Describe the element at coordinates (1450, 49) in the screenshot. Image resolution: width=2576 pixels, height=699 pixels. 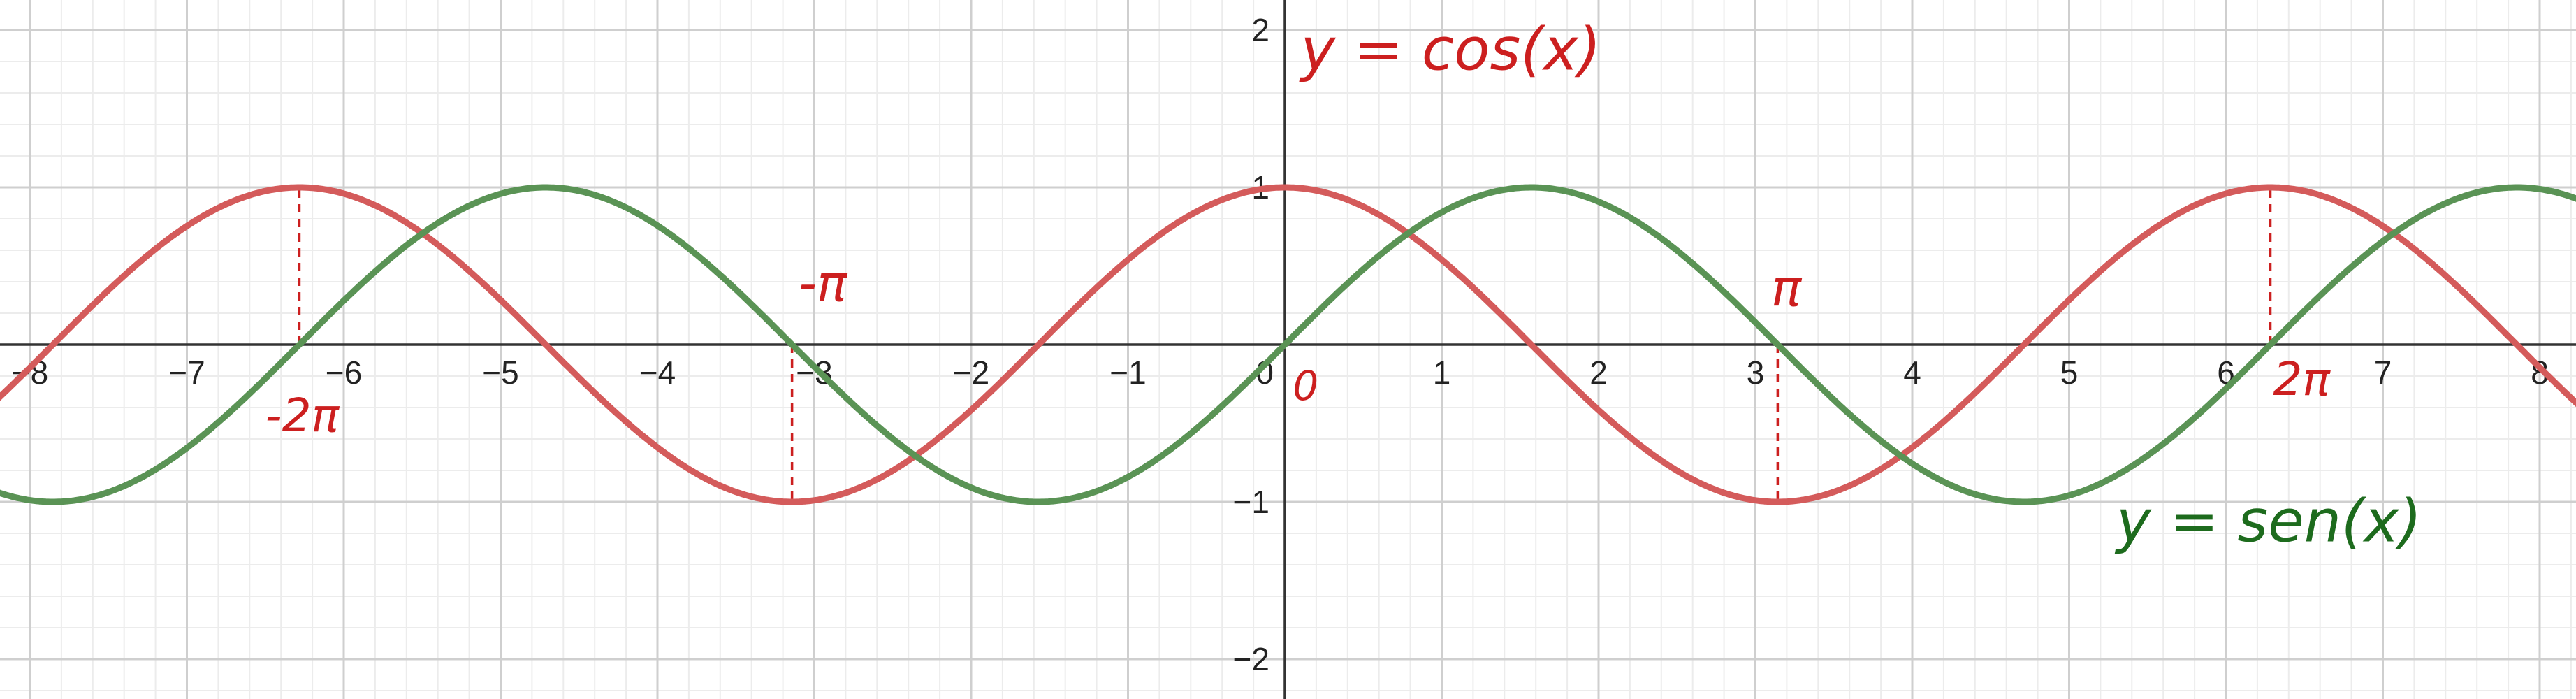
I see `annotation-label: y = cos(x)` at that location.